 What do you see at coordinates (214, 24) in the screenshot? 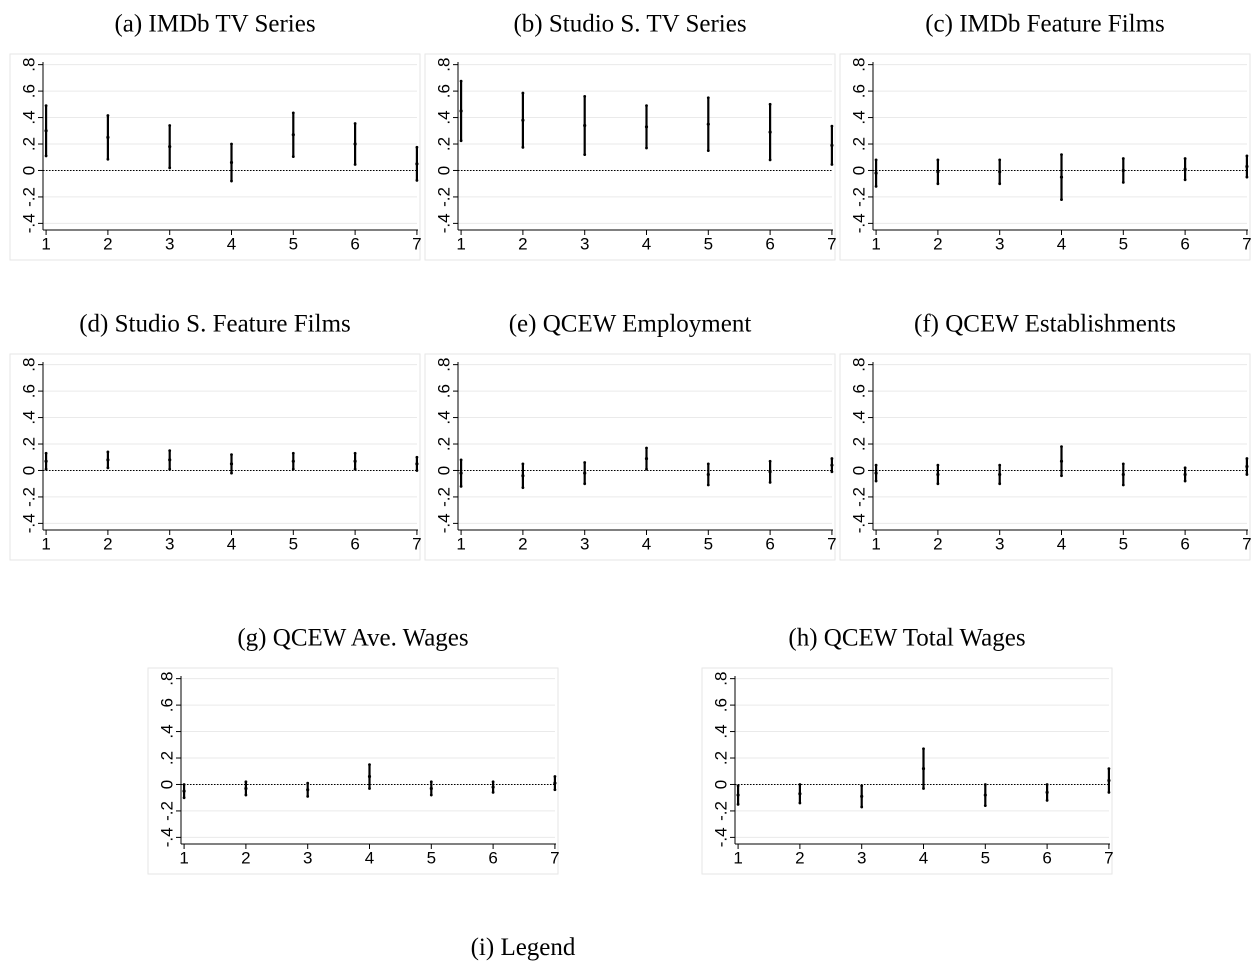
I see `panel-title: (a) IMDb TV Series` at bounding box center [214, 24].